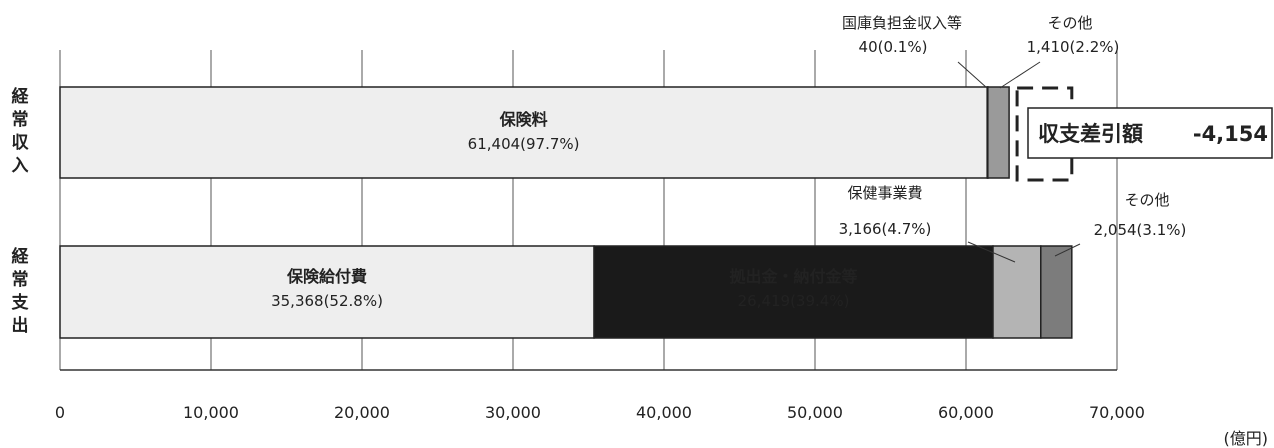  Describe the element at coordinates (794, 301) in the screenshot. I see `segment-value: 26,419(39.4%)` at that location.